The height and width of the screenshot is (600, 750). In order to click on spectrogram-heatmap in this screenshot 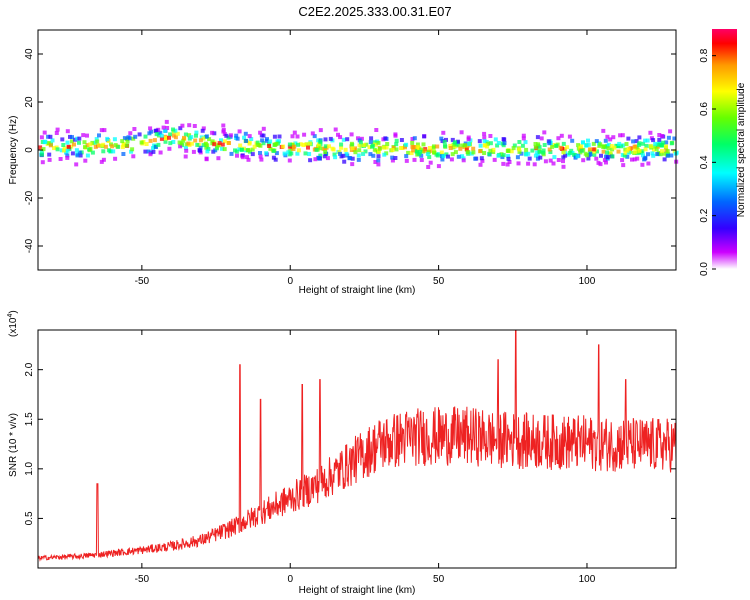, I will do `click(358, 144)`.